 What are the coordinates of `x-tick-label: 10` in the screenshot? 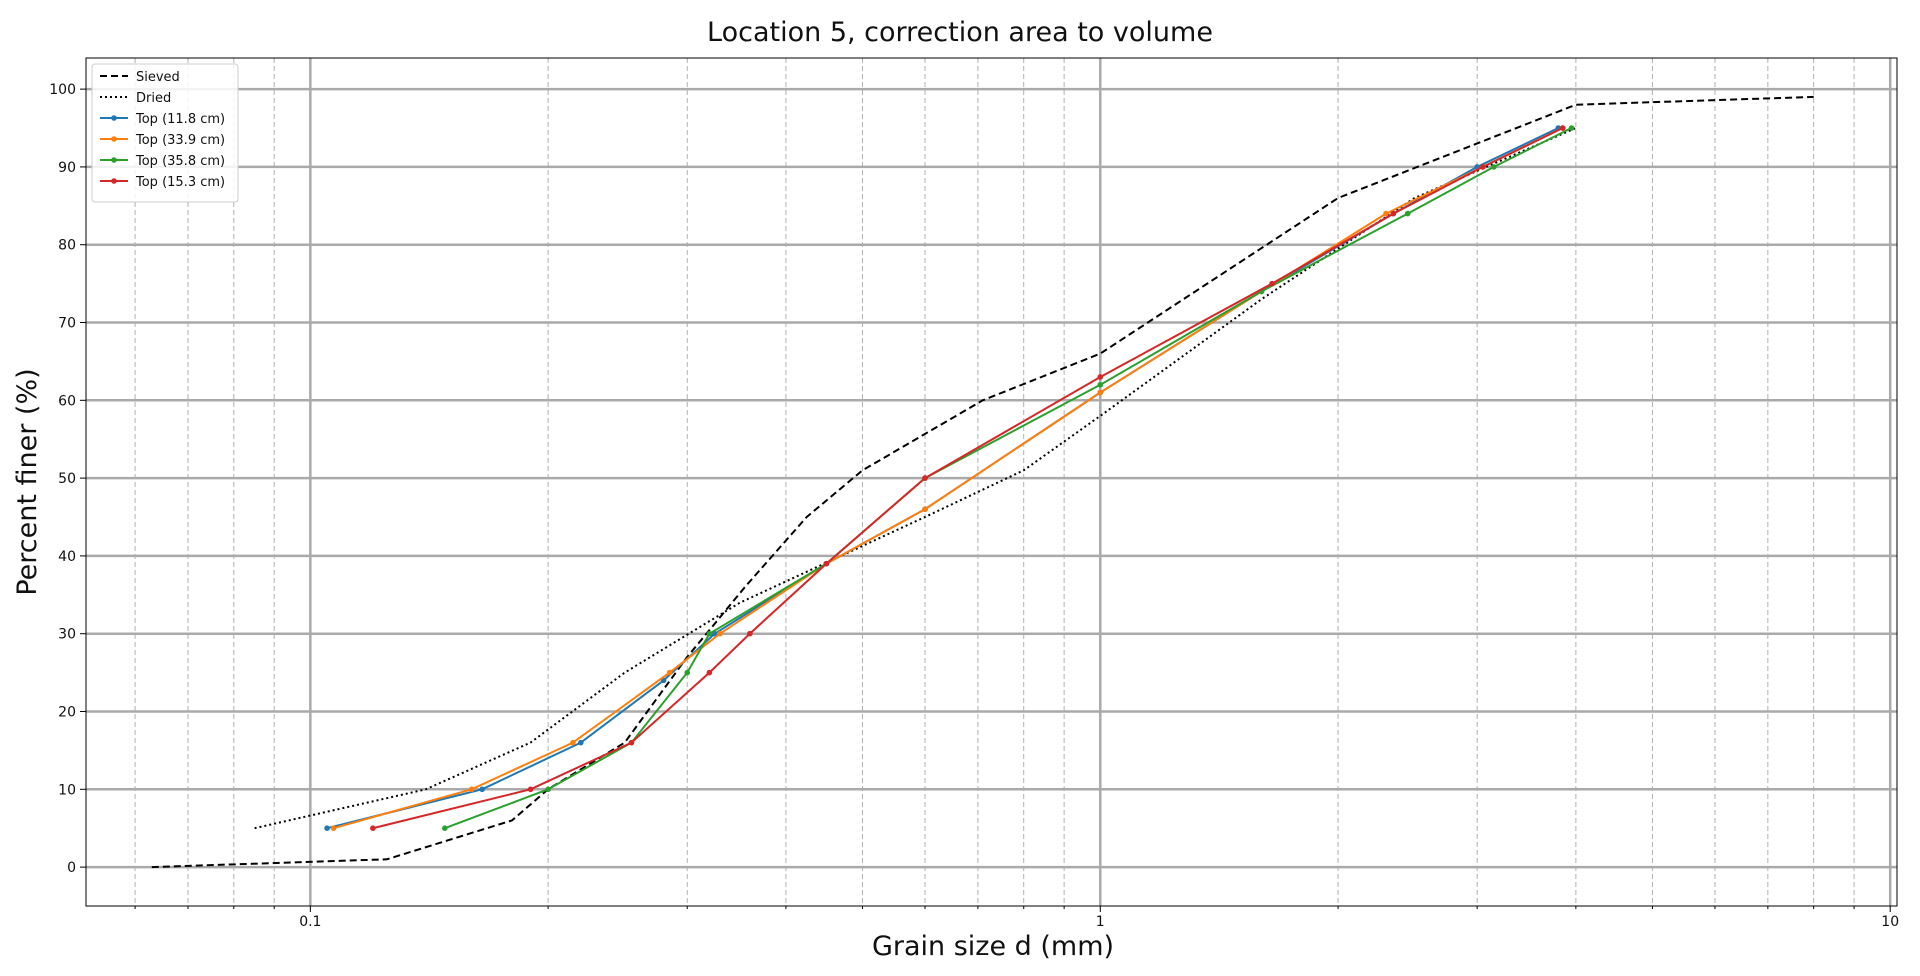 It's located at (1890, 922).